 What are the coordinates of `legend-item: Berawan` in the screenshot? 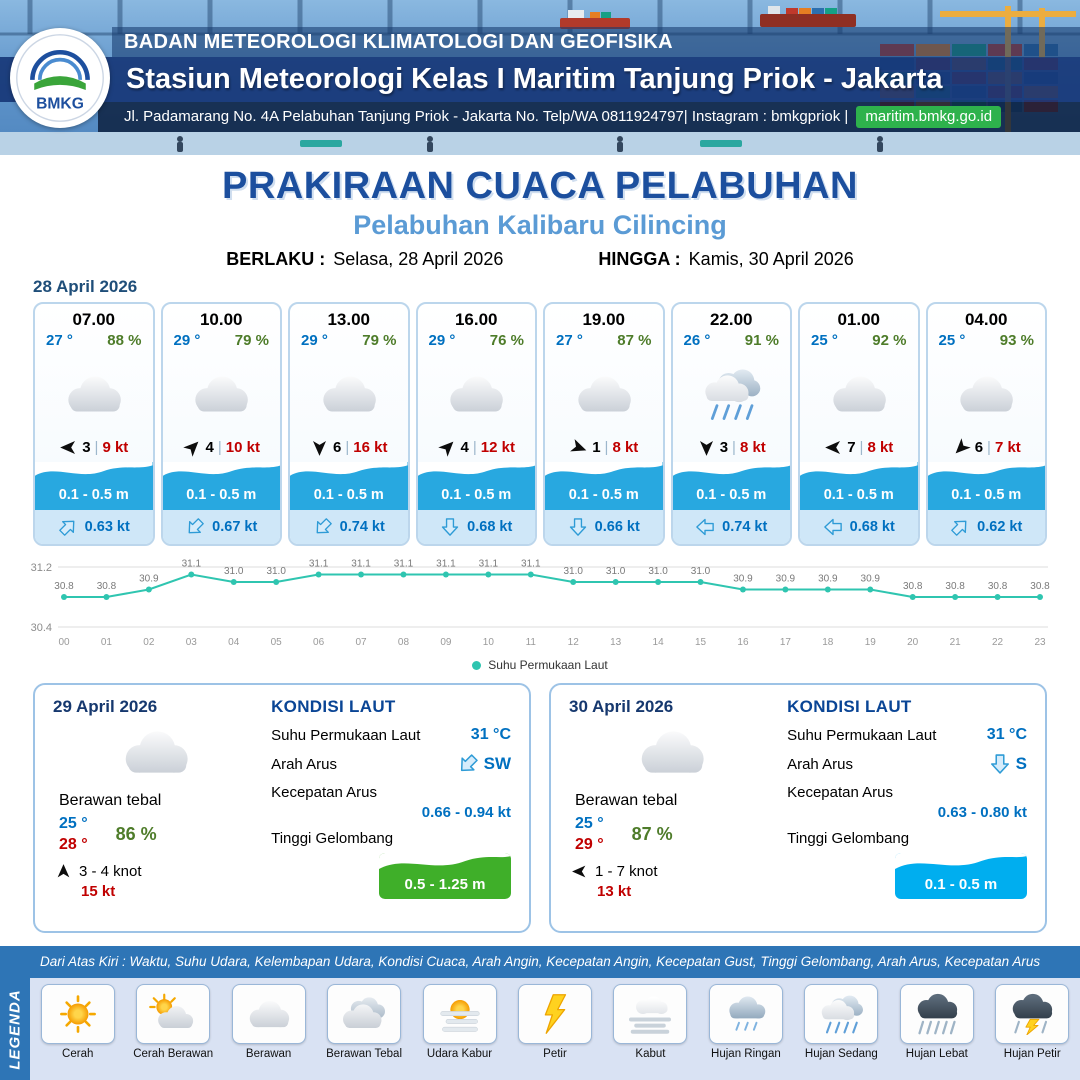 It's located at (269, 1032).